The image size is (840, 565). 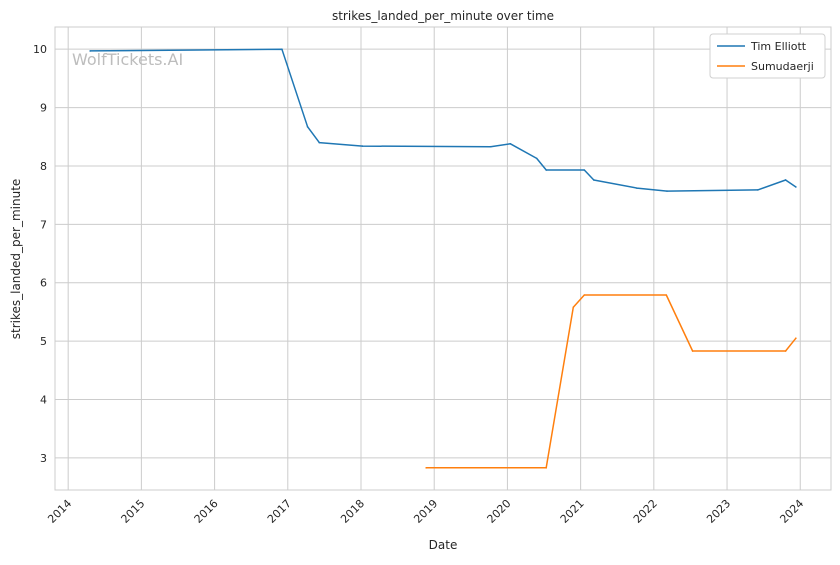 I want to click on legend-box, so click(x=767, y=56).